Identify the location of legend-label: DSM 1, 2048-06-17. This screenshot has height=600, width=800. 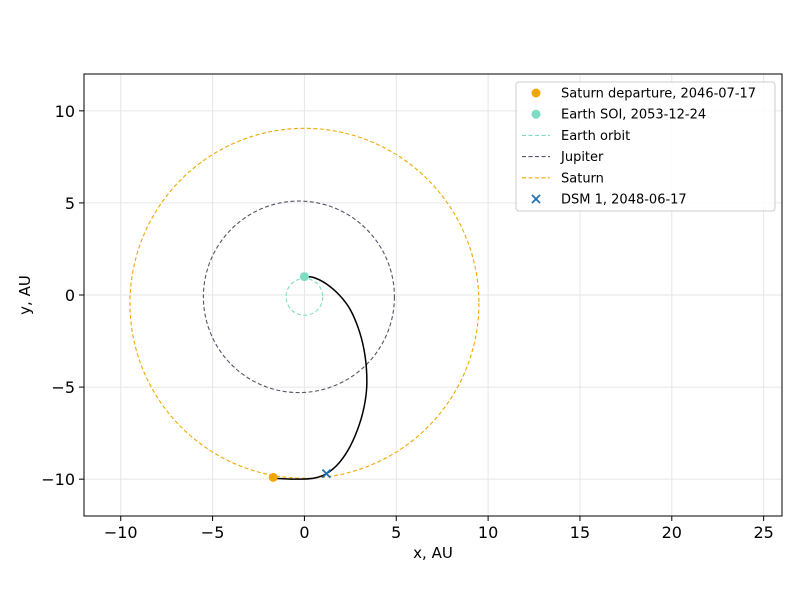
(624, 200).